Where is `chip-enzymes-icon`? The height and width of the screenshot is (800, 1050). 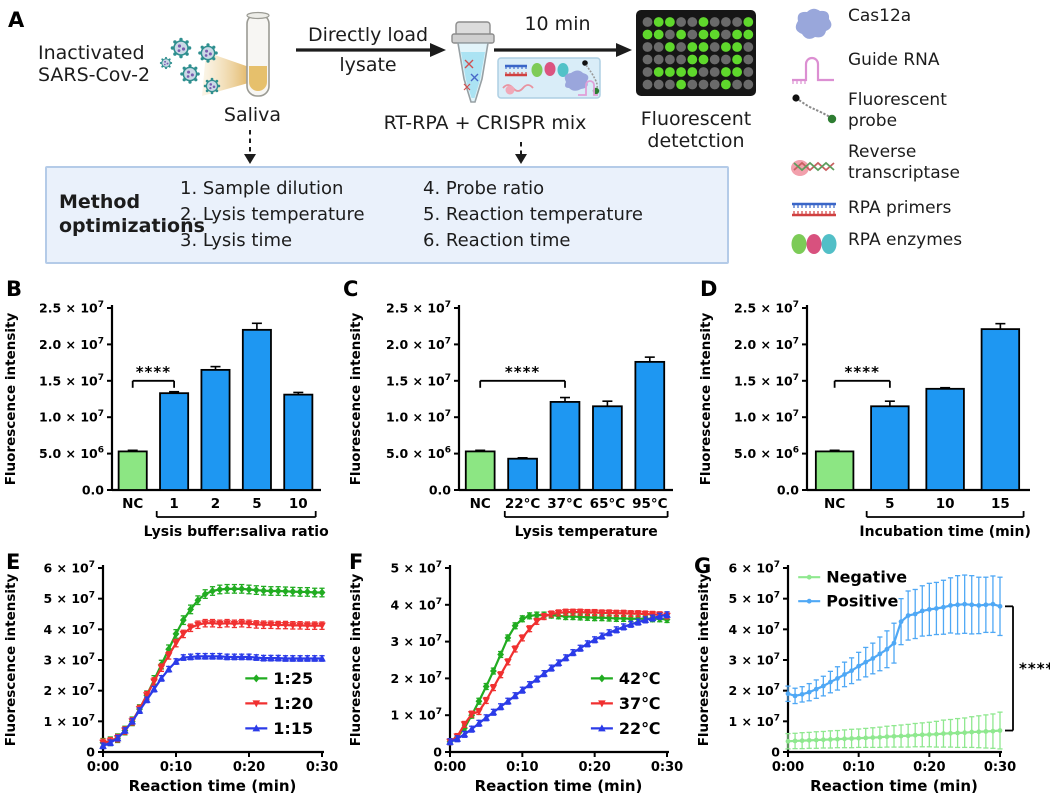 chip-enzymes-icon is located at coordinates (550, 69).